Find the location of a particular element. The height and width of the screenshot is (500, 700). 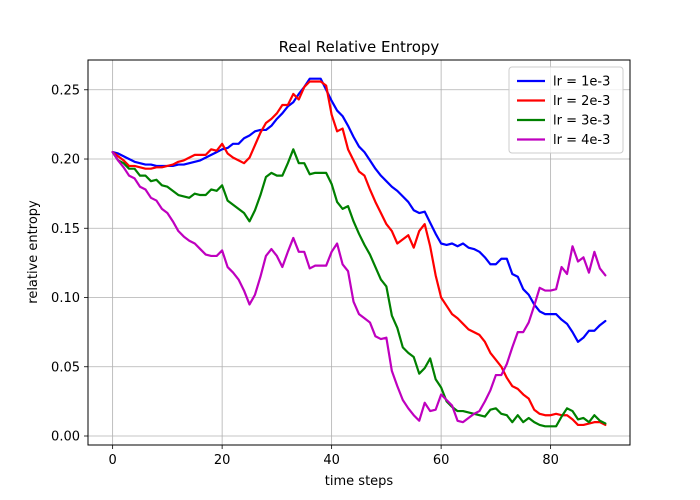

legend-box is located at coordinates (566, 110).